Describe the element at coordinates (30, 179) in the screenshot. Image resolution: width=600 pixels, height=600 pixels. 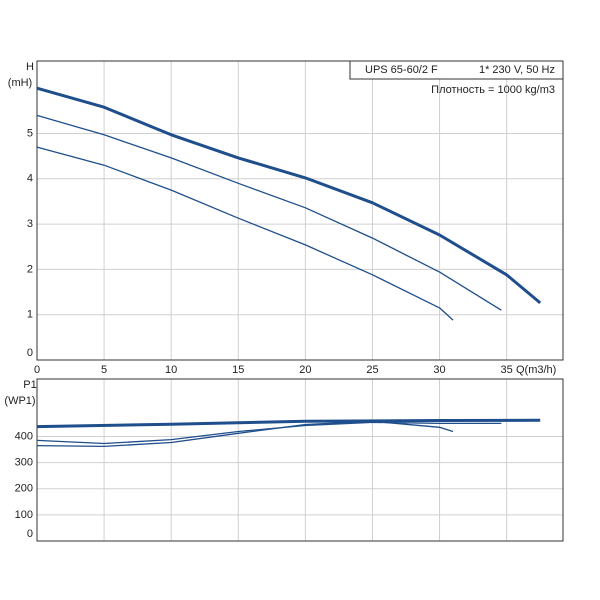
I see `y-tick-label: 4` at that location.